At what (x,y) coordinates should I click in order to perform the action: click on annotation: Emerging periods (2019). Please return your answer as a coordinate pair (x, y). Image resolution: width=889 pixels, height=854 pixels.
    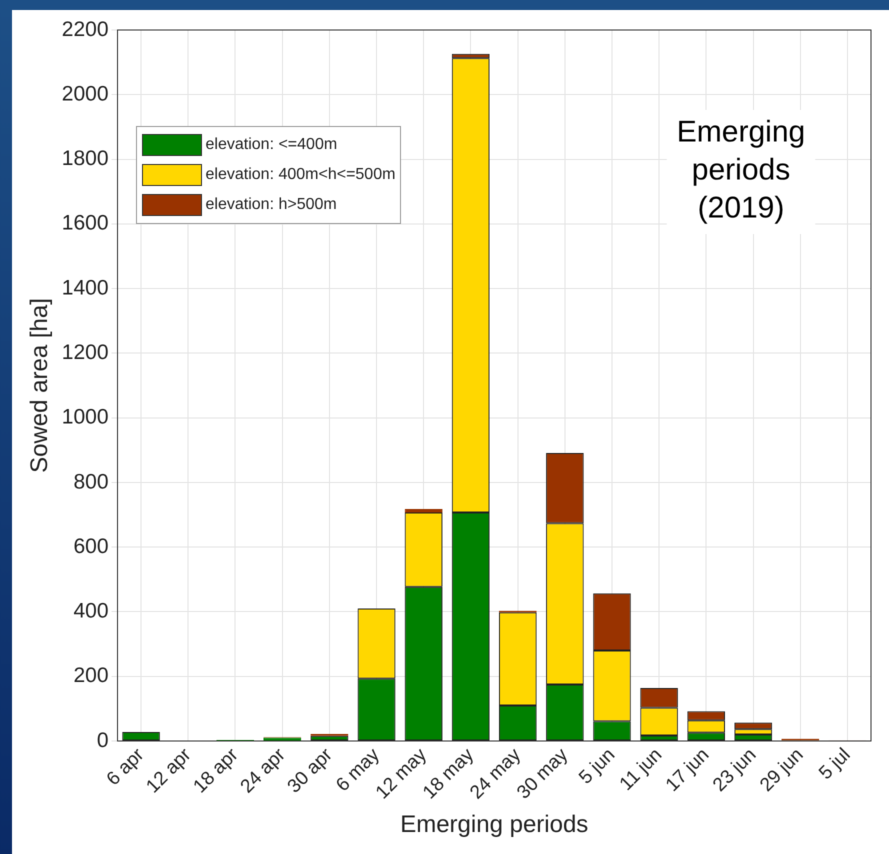
    Looking at the image, I should click on (741, 169).